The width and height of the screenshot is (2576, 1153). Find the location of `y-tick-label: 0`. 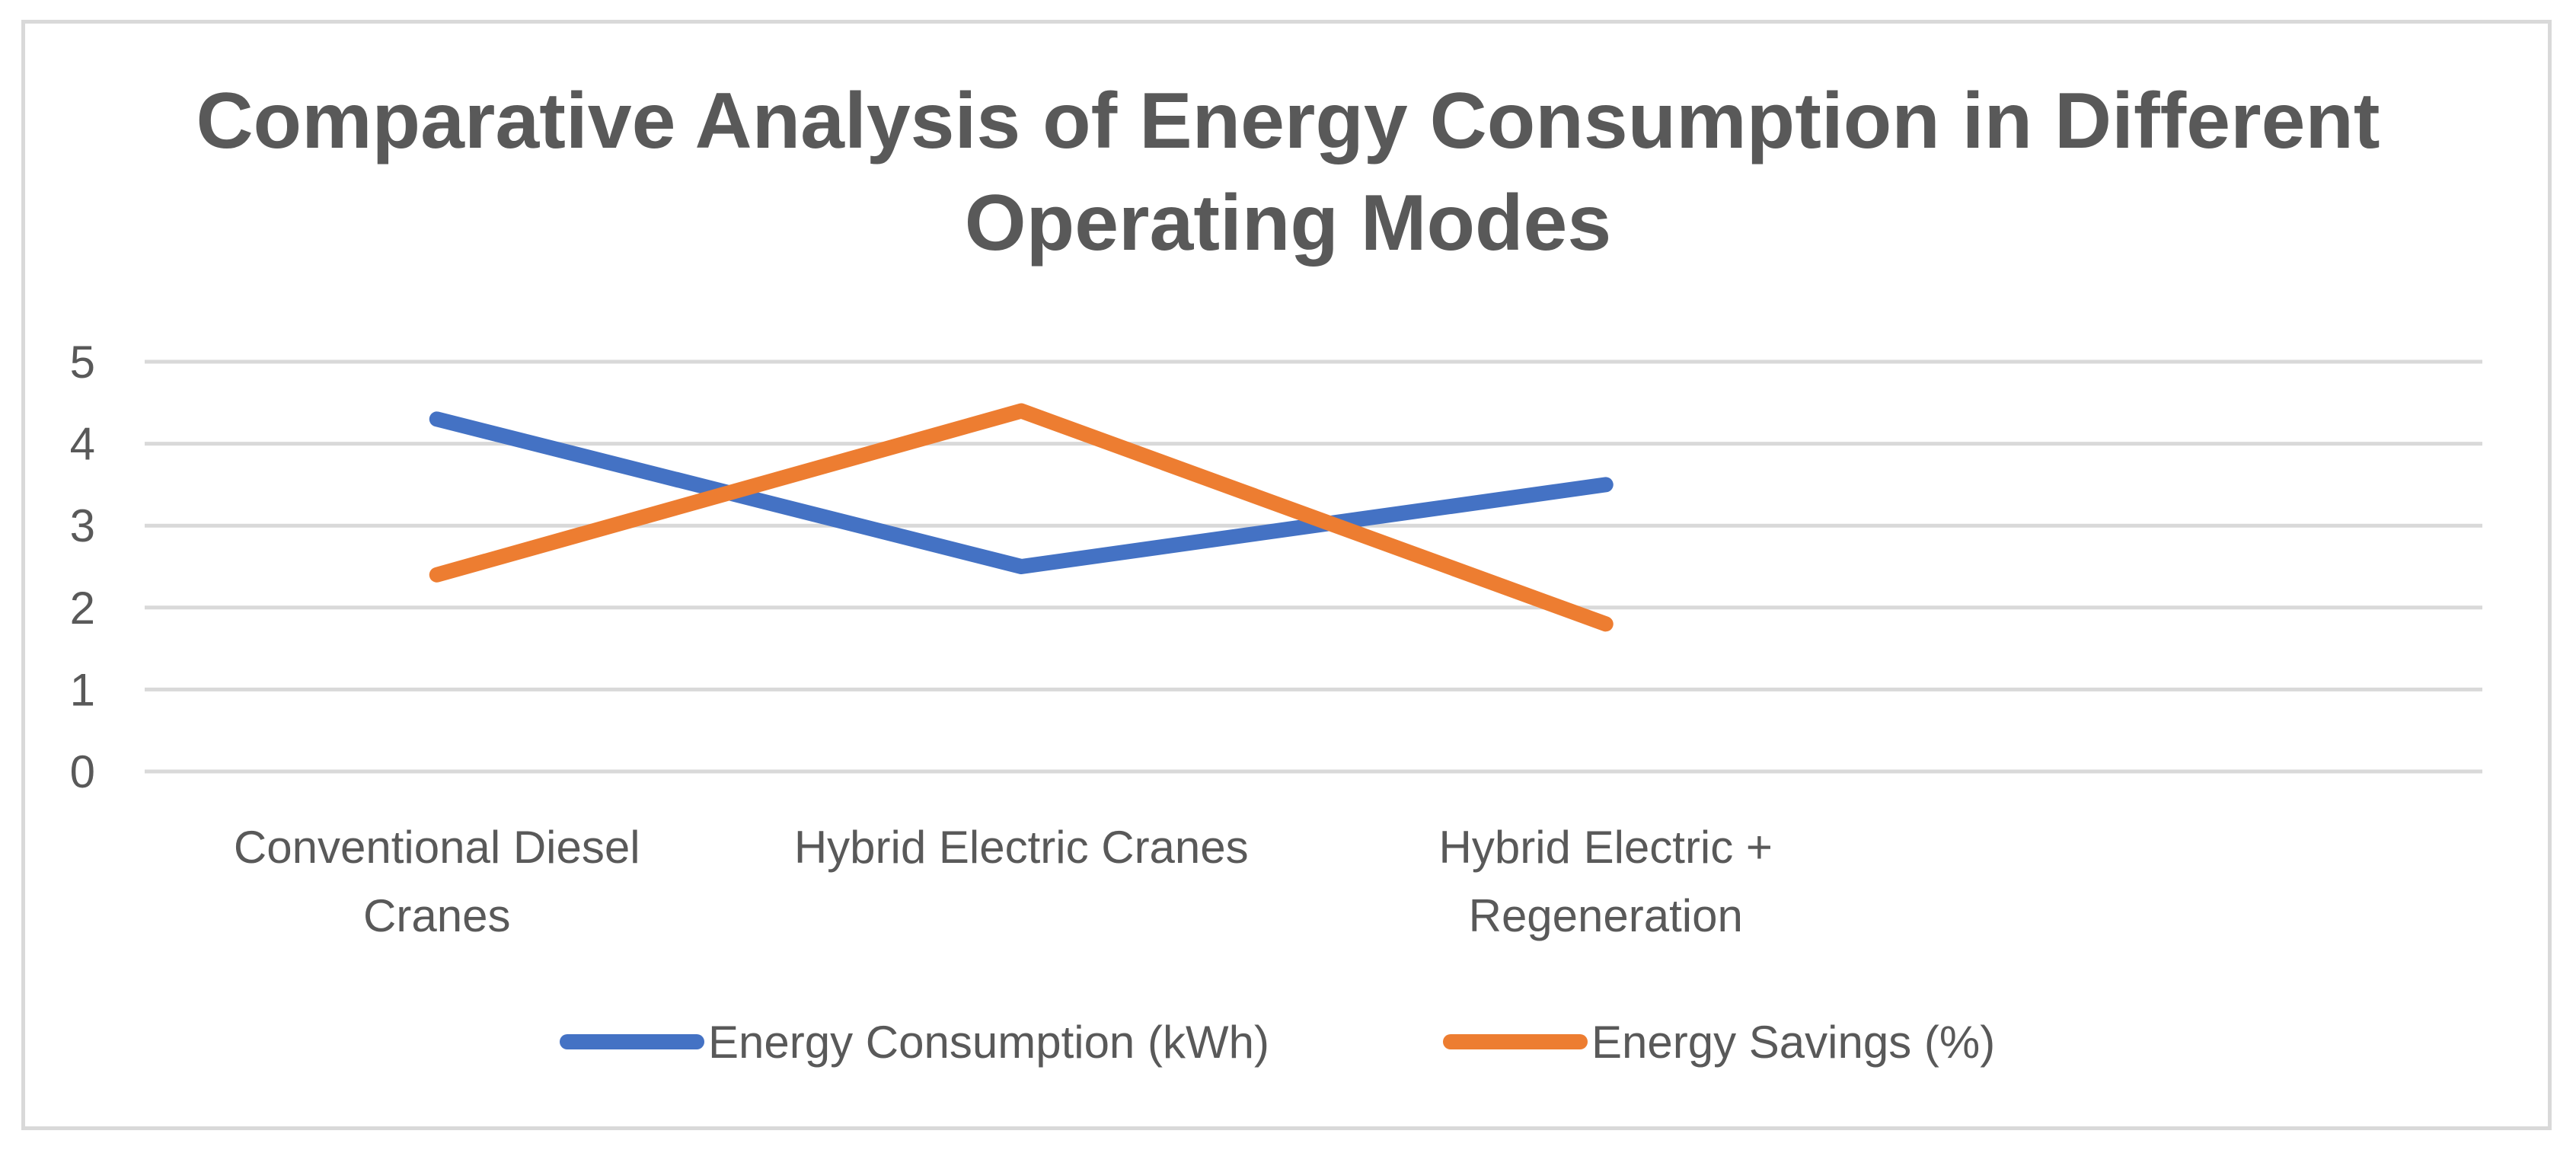

y-tick-label: 0 is located at coordinates (82, 771).